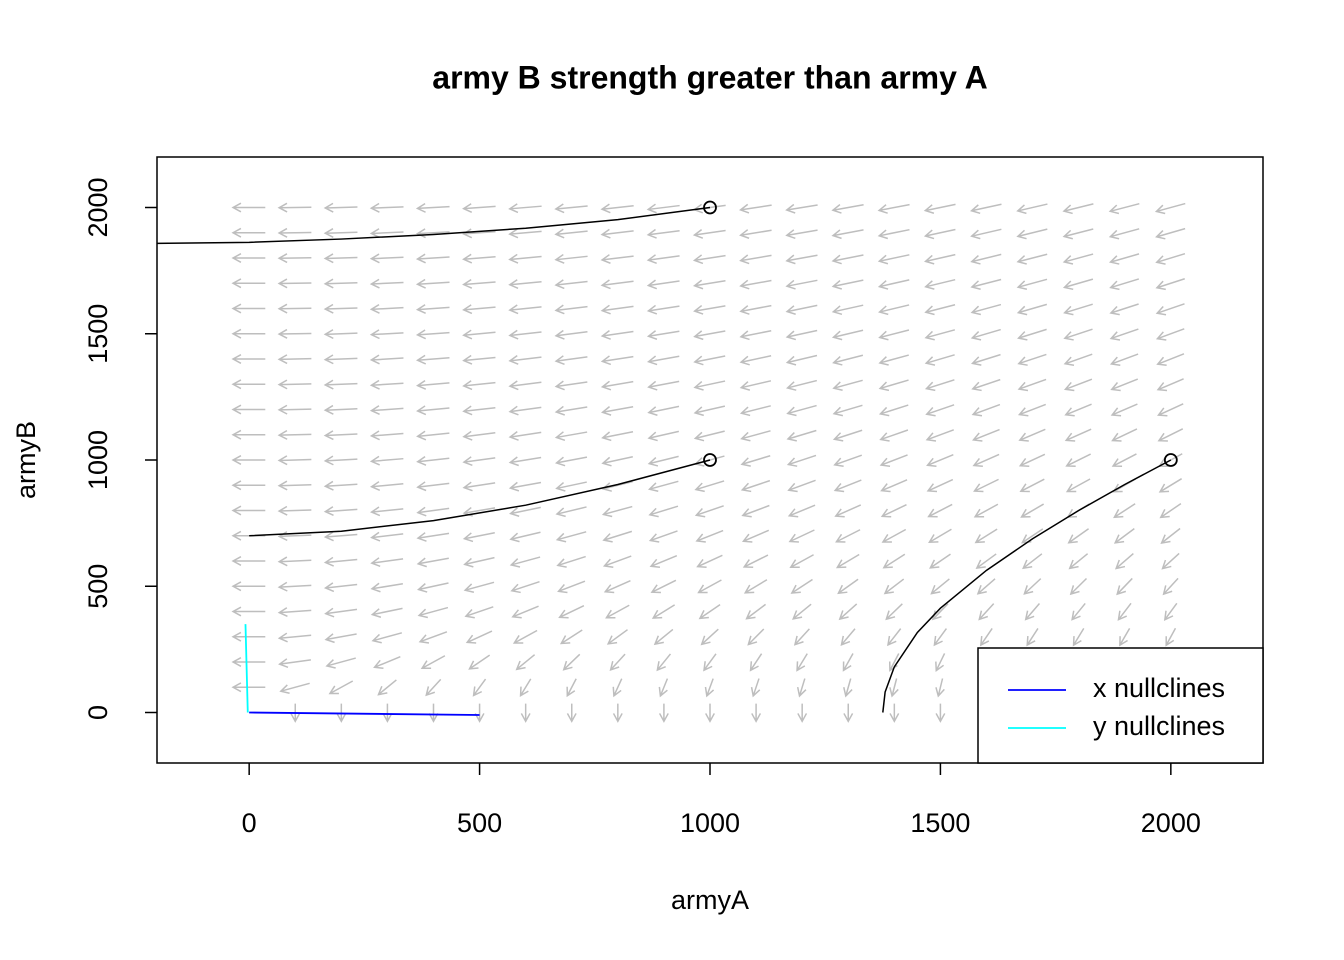 The width and height of the screenshot is (1344, 960). Describe the element at coordinates (1120, 705) in the screenshot. I see `legend: x nullclines y nullclines` at that location.